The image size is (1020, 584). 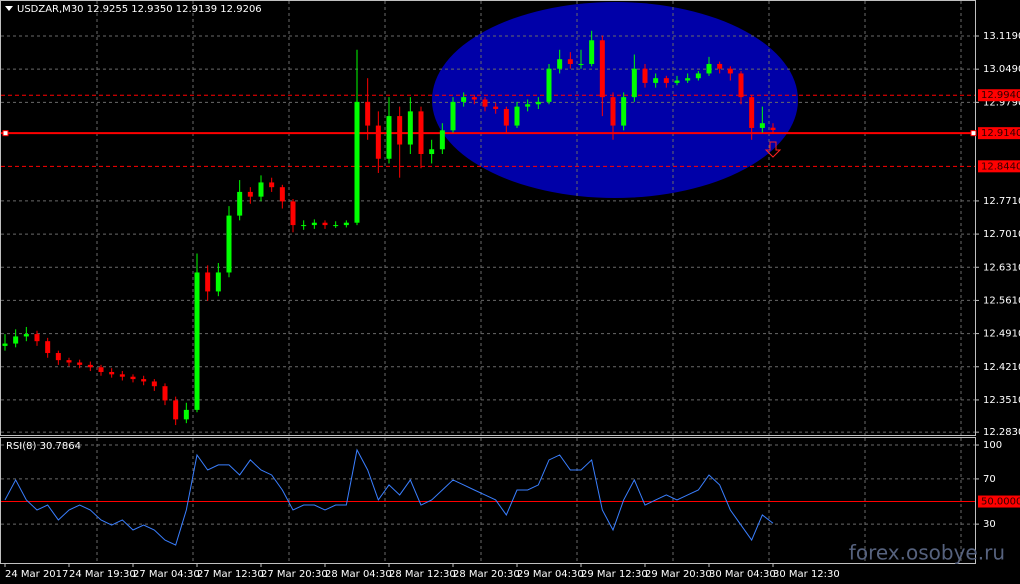 What do you see at coordinates (1001, 367) in the screenshot?
I see `y-tick-label: 12.4210` at bounding box center [1001, 367].